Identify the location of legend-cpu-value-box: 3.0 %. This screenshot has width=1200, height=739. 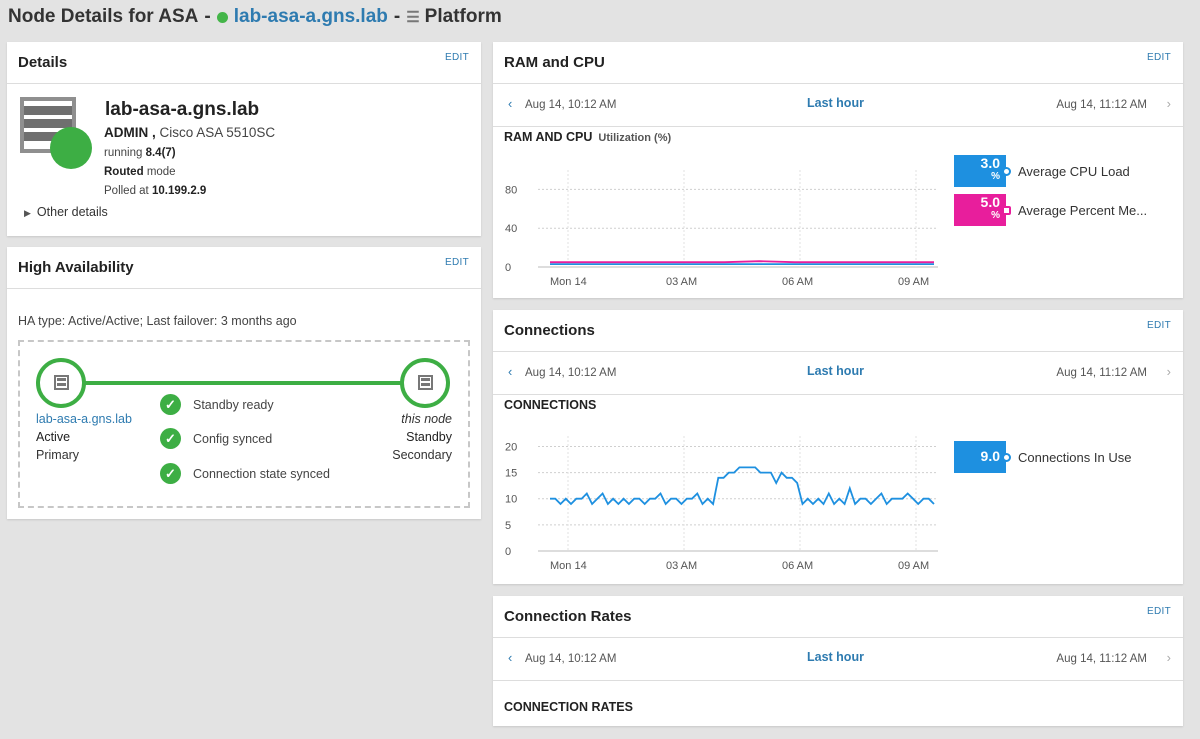
(980, 171).